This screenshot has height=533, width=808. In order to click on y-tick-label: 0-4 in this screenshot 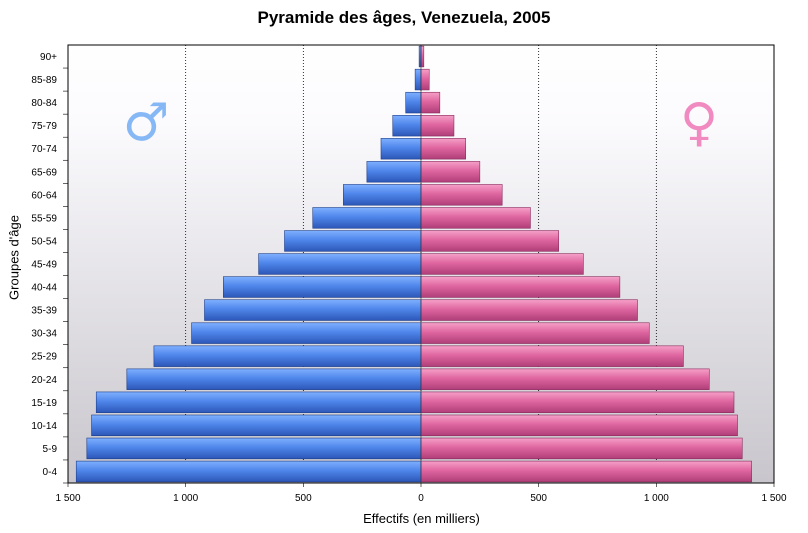, I will do `click(50, 472)`.